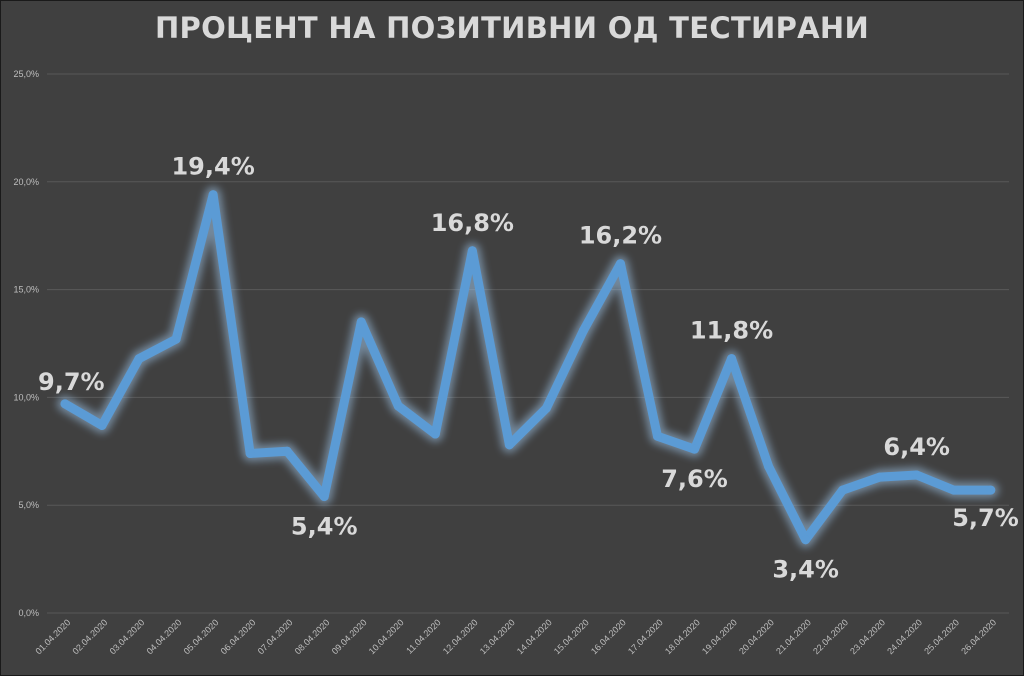 The height and width of the screenshot is (676, 1024). Describe the element at coordinates (386, 636) in the screenshot. I see `x-tick-label: 10.04.2020` at that location.